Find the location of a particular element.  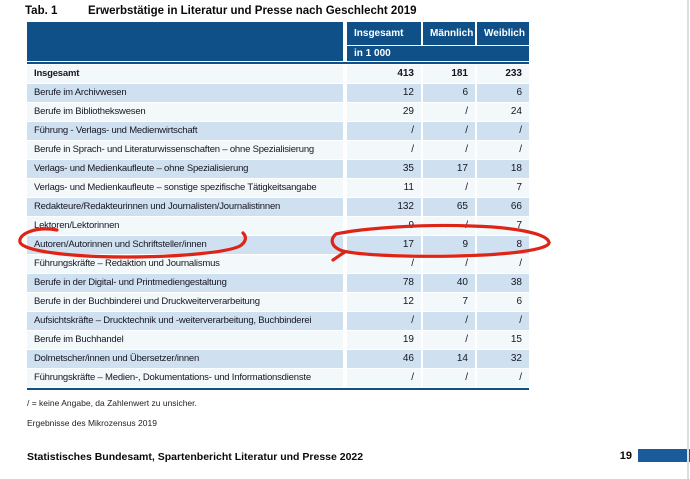

cell-value: 8 is located at coordinates (503, 245).